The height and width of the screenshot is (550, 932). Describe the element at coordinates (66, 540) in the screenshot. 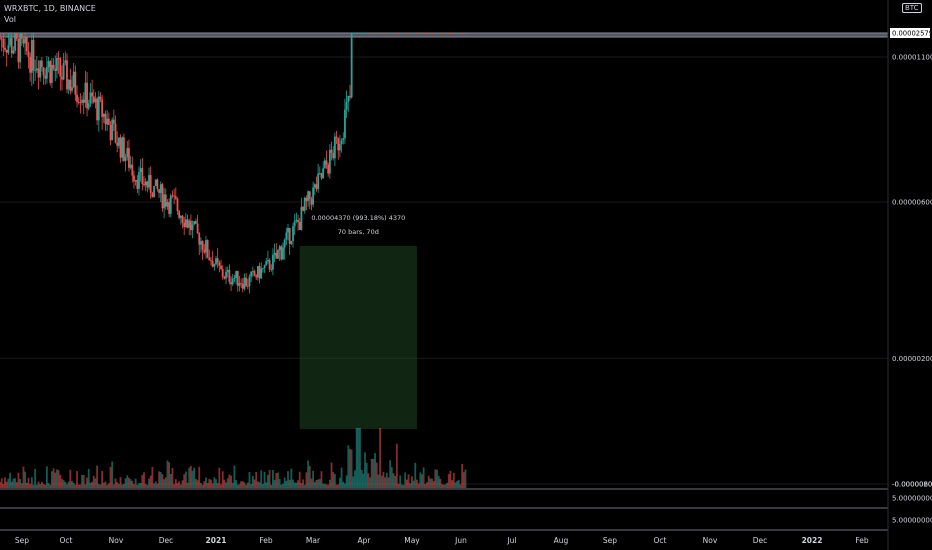

I see `x-tick-1: Oct` at that location.